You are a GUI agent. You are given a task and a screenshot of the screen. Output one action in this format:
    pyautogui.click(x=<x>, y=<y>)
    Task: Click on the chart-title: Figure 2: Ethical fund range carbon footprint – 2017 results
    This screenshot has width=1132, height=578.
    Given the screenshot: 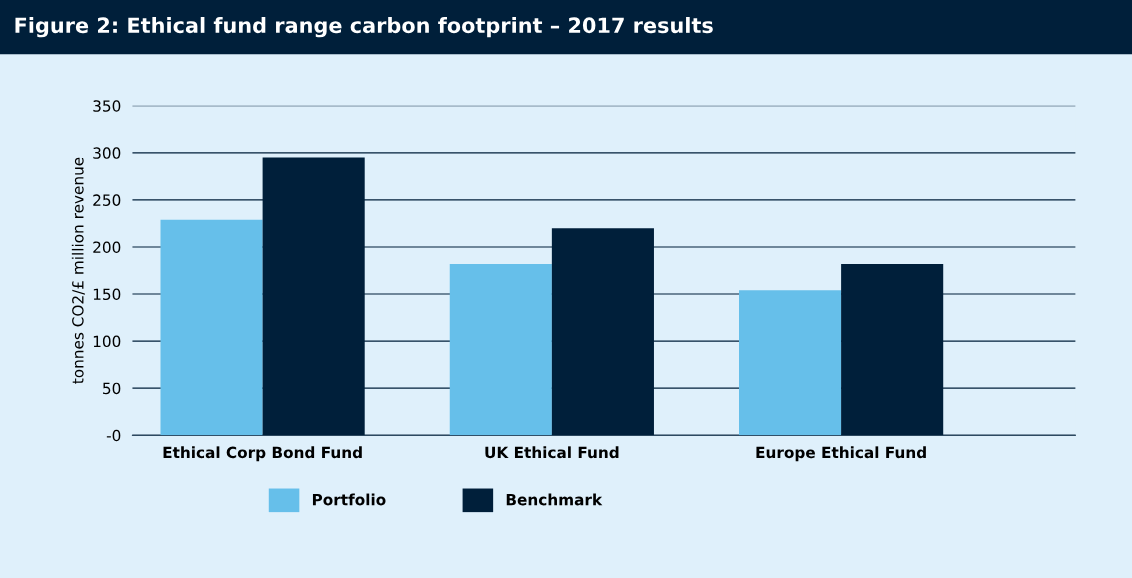 What is the action you would take?
    pyautogui.click(x=364, y=27)
    